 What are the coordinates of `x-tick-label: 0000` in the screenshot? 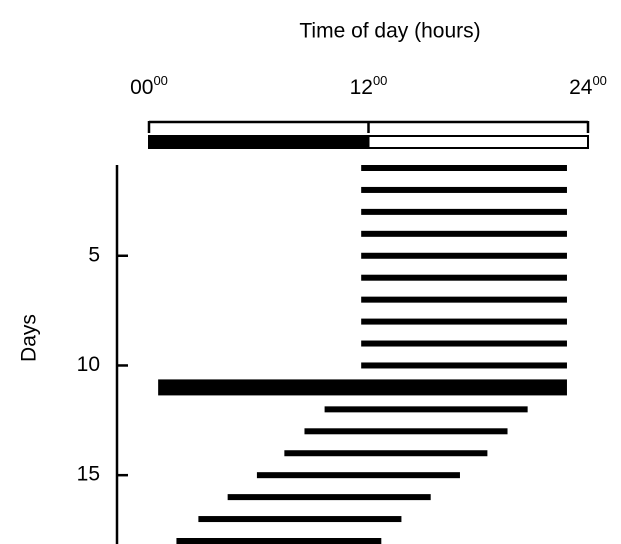 It's located at (149, 85).